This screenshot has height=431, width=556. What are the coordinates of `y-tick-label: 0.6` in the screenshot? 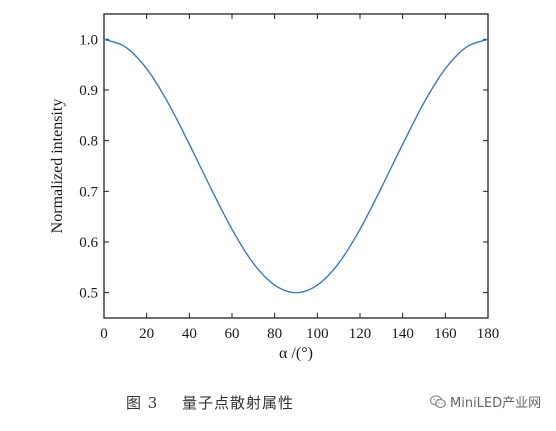 It's located at (88, 243).